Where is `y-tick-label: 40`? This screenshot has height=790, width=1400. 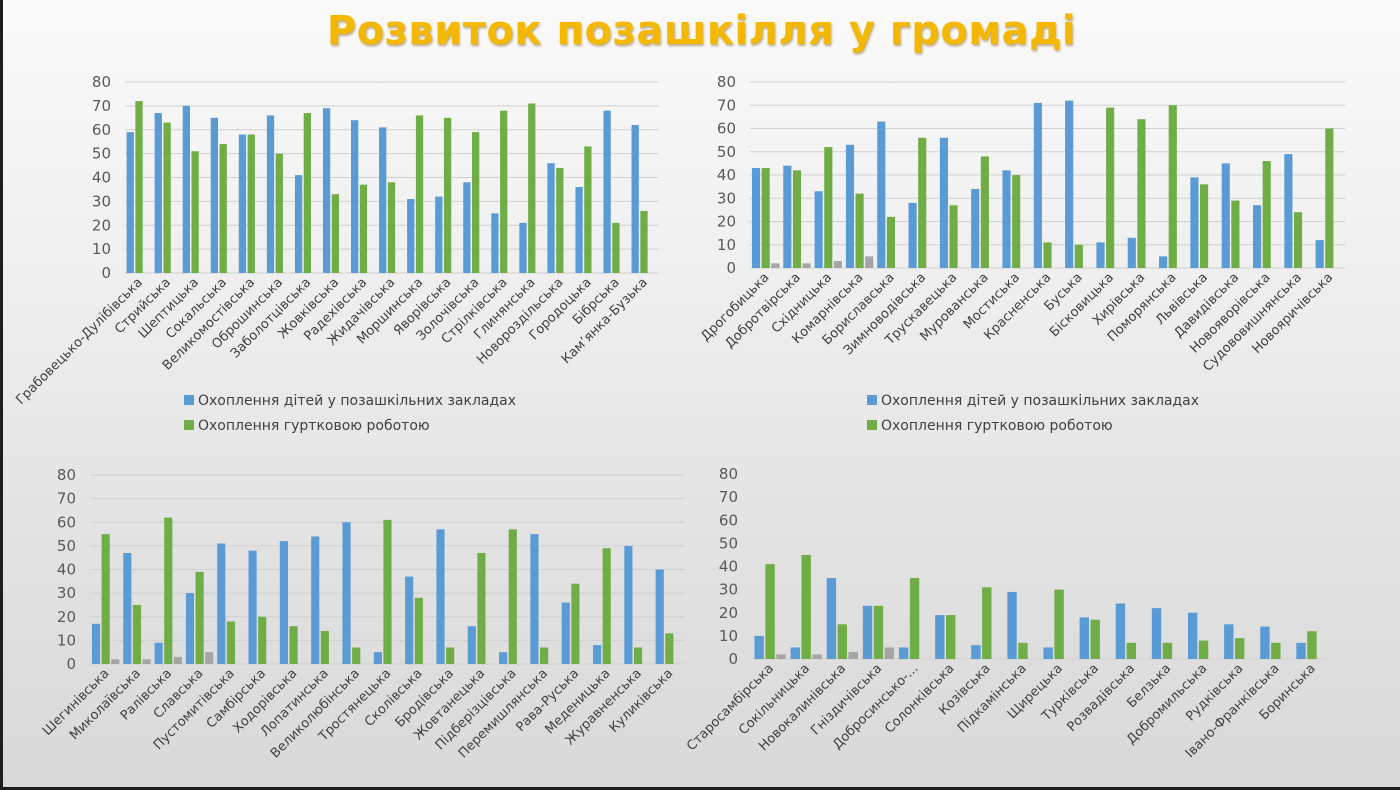
y-tick-label: 40 is located at coordinates (728, 567).